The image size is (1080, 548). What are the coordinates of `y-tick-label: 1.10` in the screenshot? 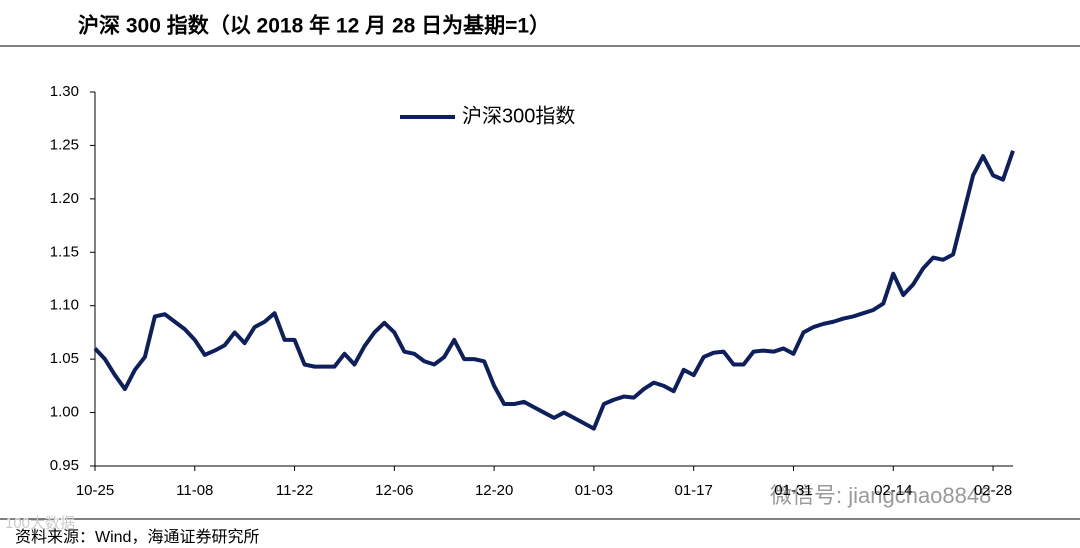 It's located at (64, 305).